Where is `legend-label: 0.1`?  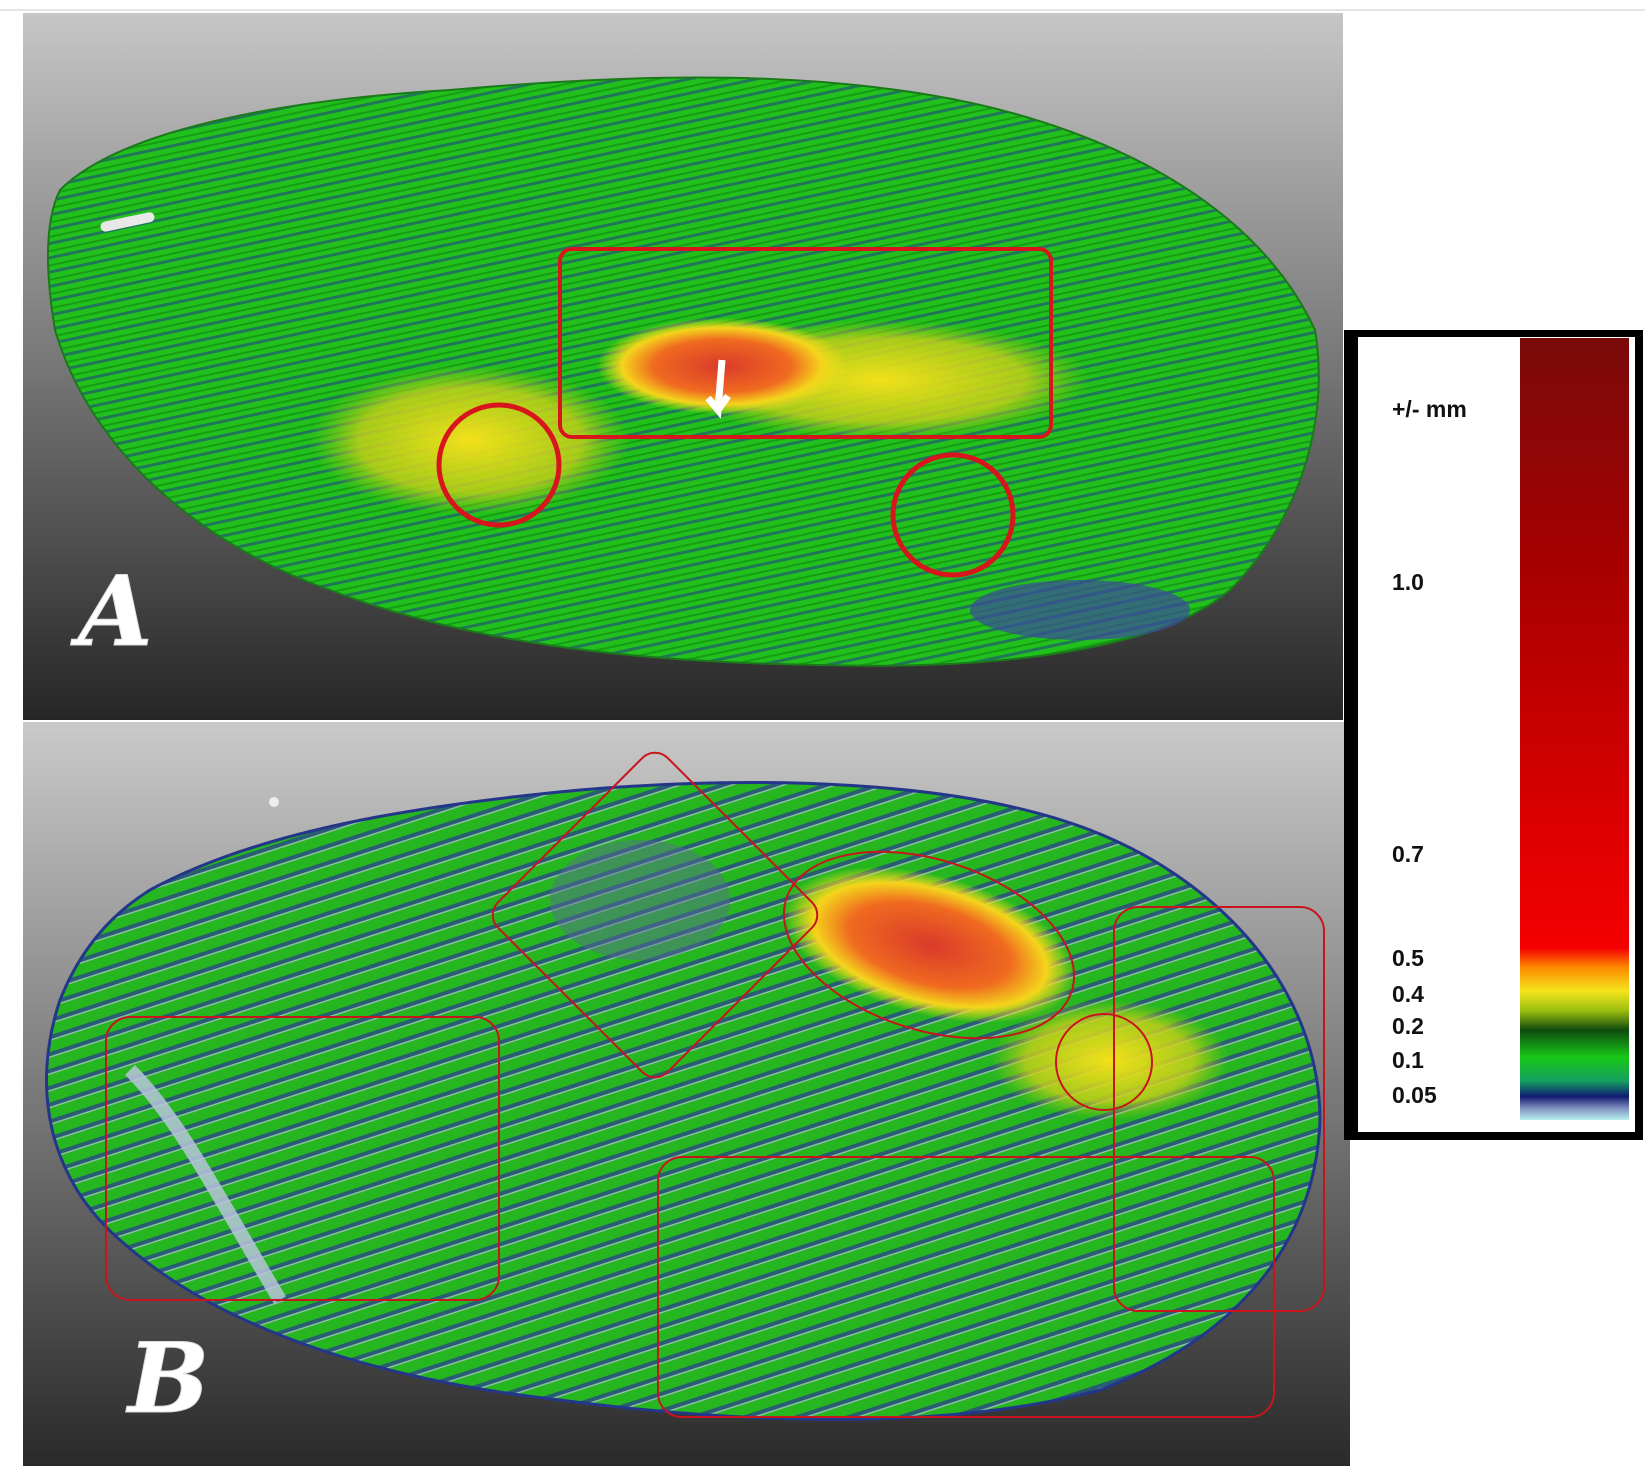
legend-label: 0.1 is located at coordinates (1408, 1060).